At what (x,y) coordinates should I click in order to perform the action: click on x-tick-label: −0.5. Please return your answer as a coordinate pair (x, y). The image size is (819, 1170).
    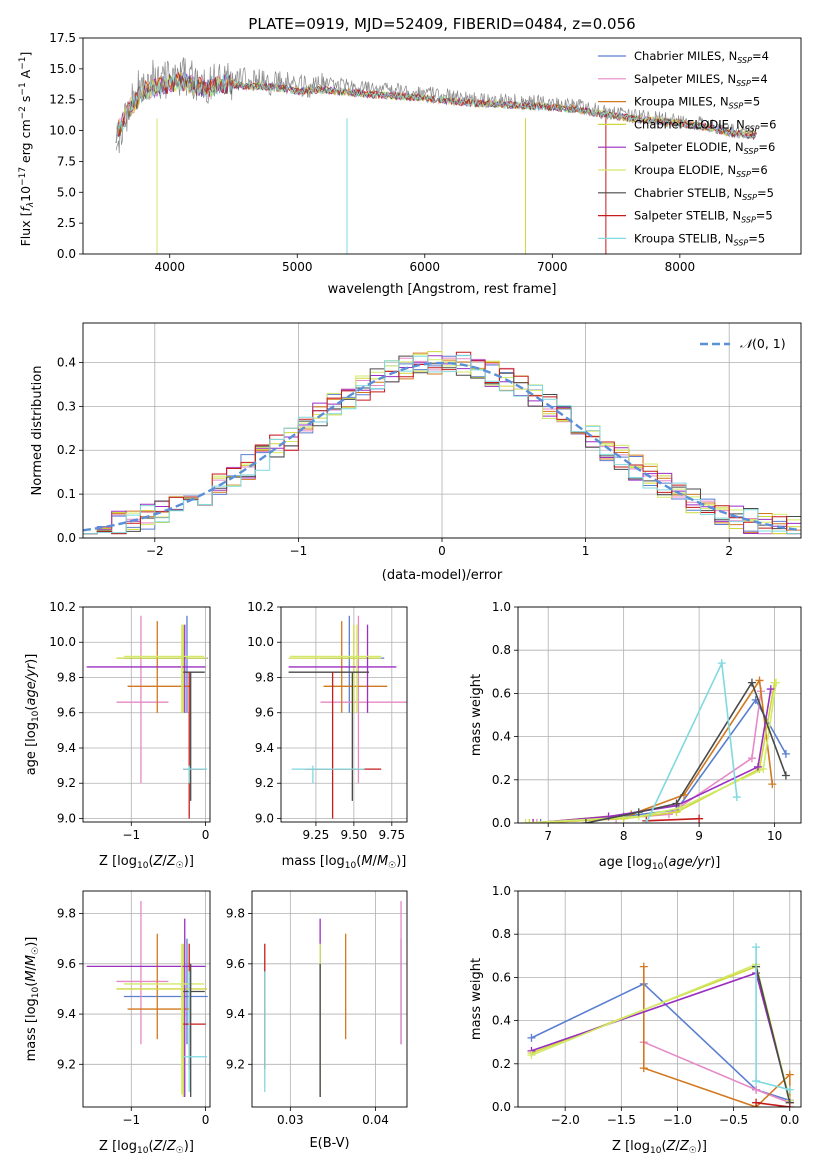
    Looking at the image, I should click on (733, 1120).